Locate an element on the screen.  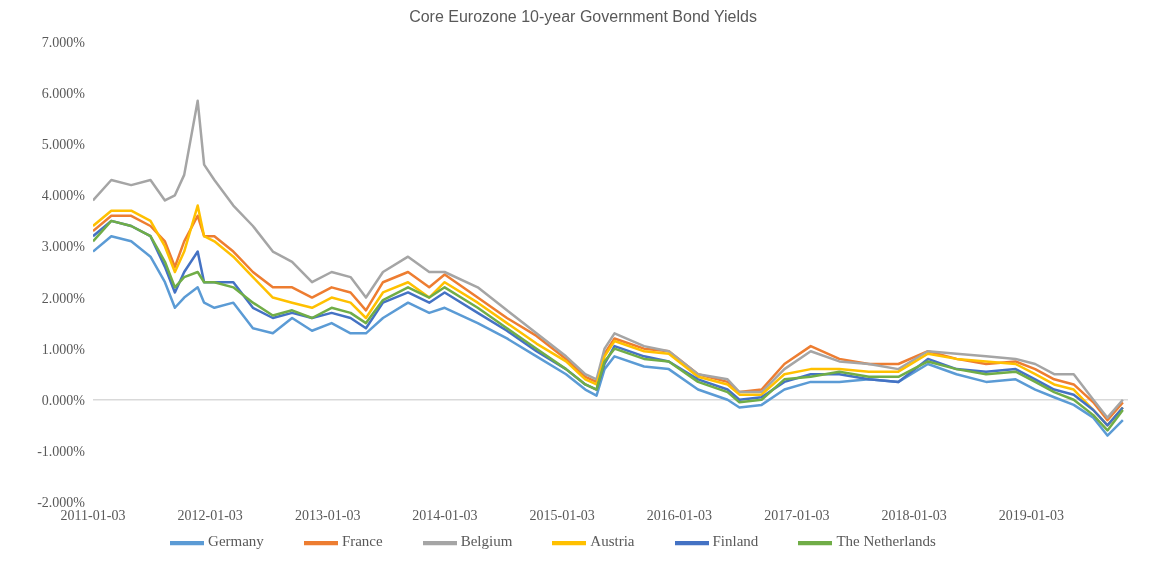
legend-label: France is located at coordinates (362, 541).